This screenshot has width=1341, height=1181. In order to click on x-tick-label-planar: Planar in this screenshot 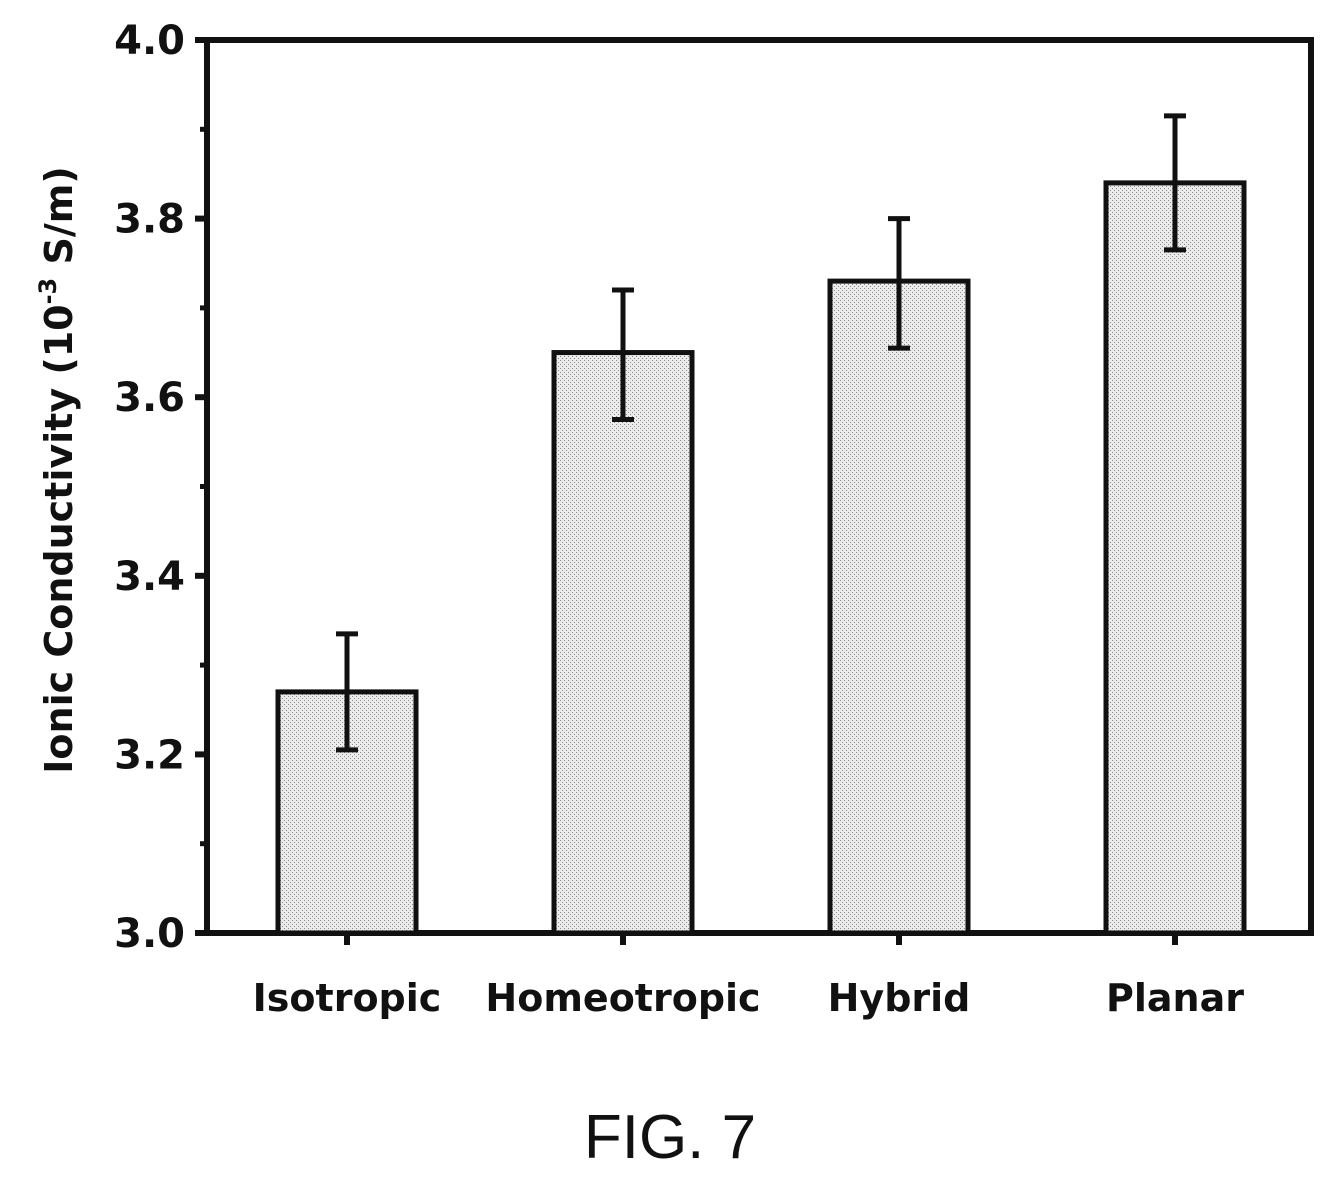, I will do `click(1175, 998)`.